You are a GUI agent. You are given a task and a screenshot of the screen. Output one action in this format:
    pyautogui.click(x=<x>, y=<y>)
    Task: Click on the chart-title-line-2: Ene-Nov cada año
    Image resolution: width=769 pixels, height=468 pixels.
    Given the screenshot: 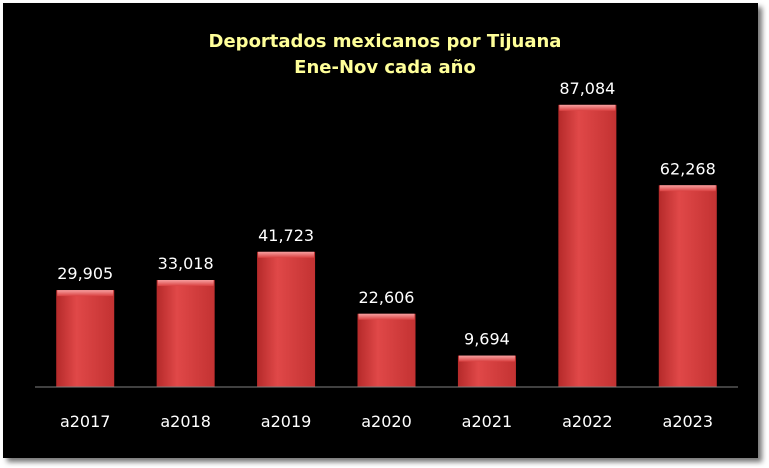 What is the action you would take?
    pyautogui.click(x=385, y=67)
    